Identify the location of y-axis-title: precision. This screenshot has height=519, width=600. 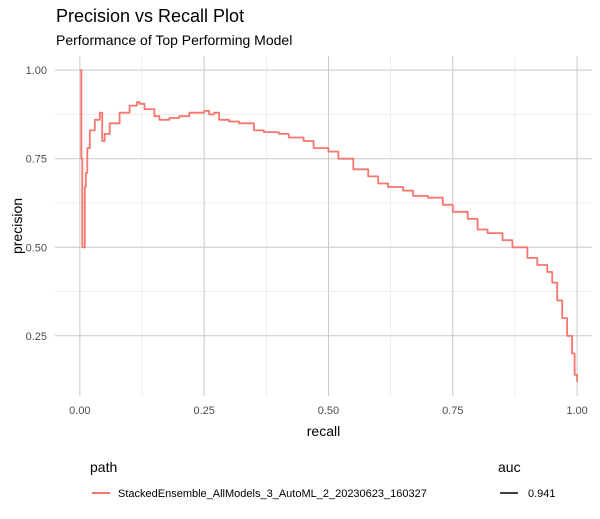
(17, 226).